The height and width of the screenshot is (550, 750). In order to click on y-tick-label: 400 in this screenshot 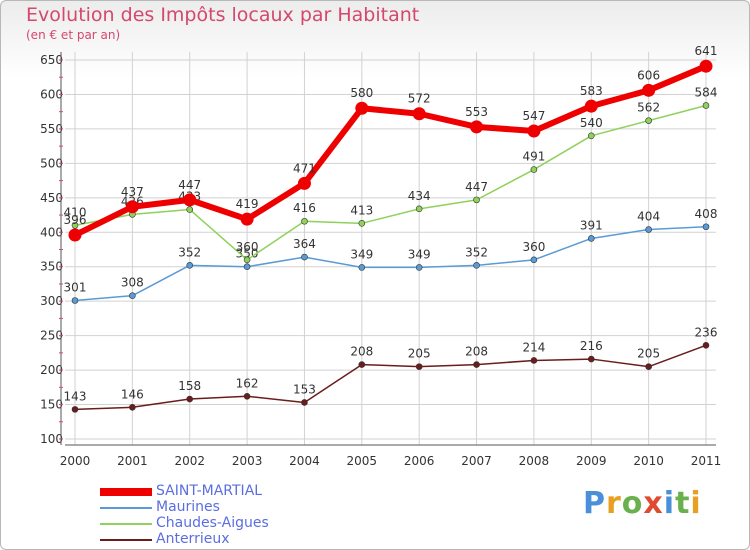, I will do `click(51, 232)`.